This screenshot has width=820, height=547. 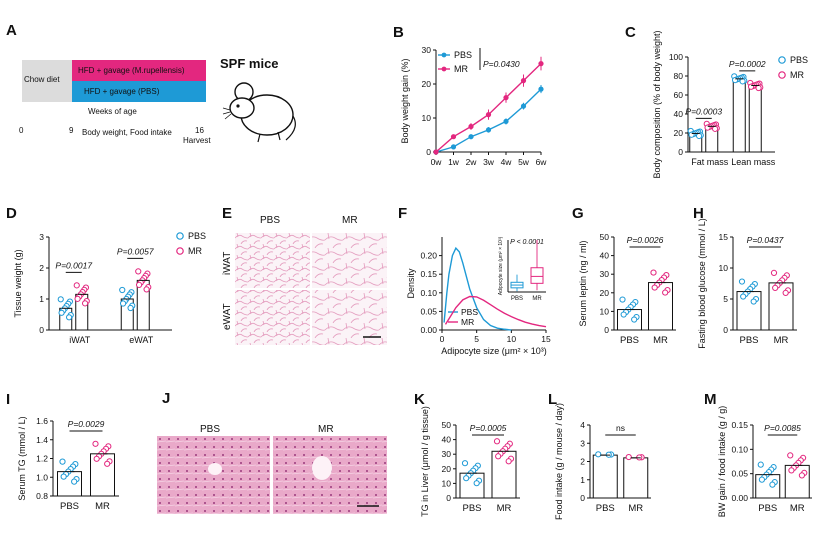 What do you see at coordinates (782, 75) in the screenshot?
I see `chart-c-legend-marker` at bounding box center [782, 75].